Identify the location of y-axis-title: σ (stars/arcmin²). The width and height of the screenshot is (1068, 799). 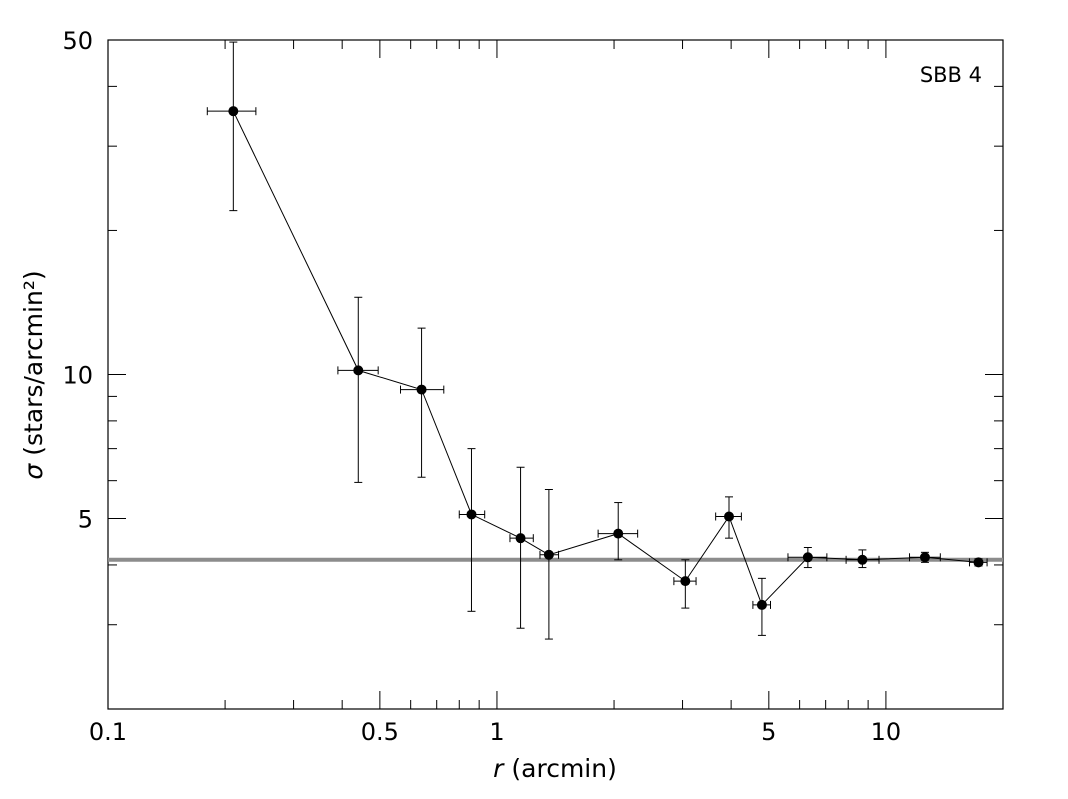
(33, 374).